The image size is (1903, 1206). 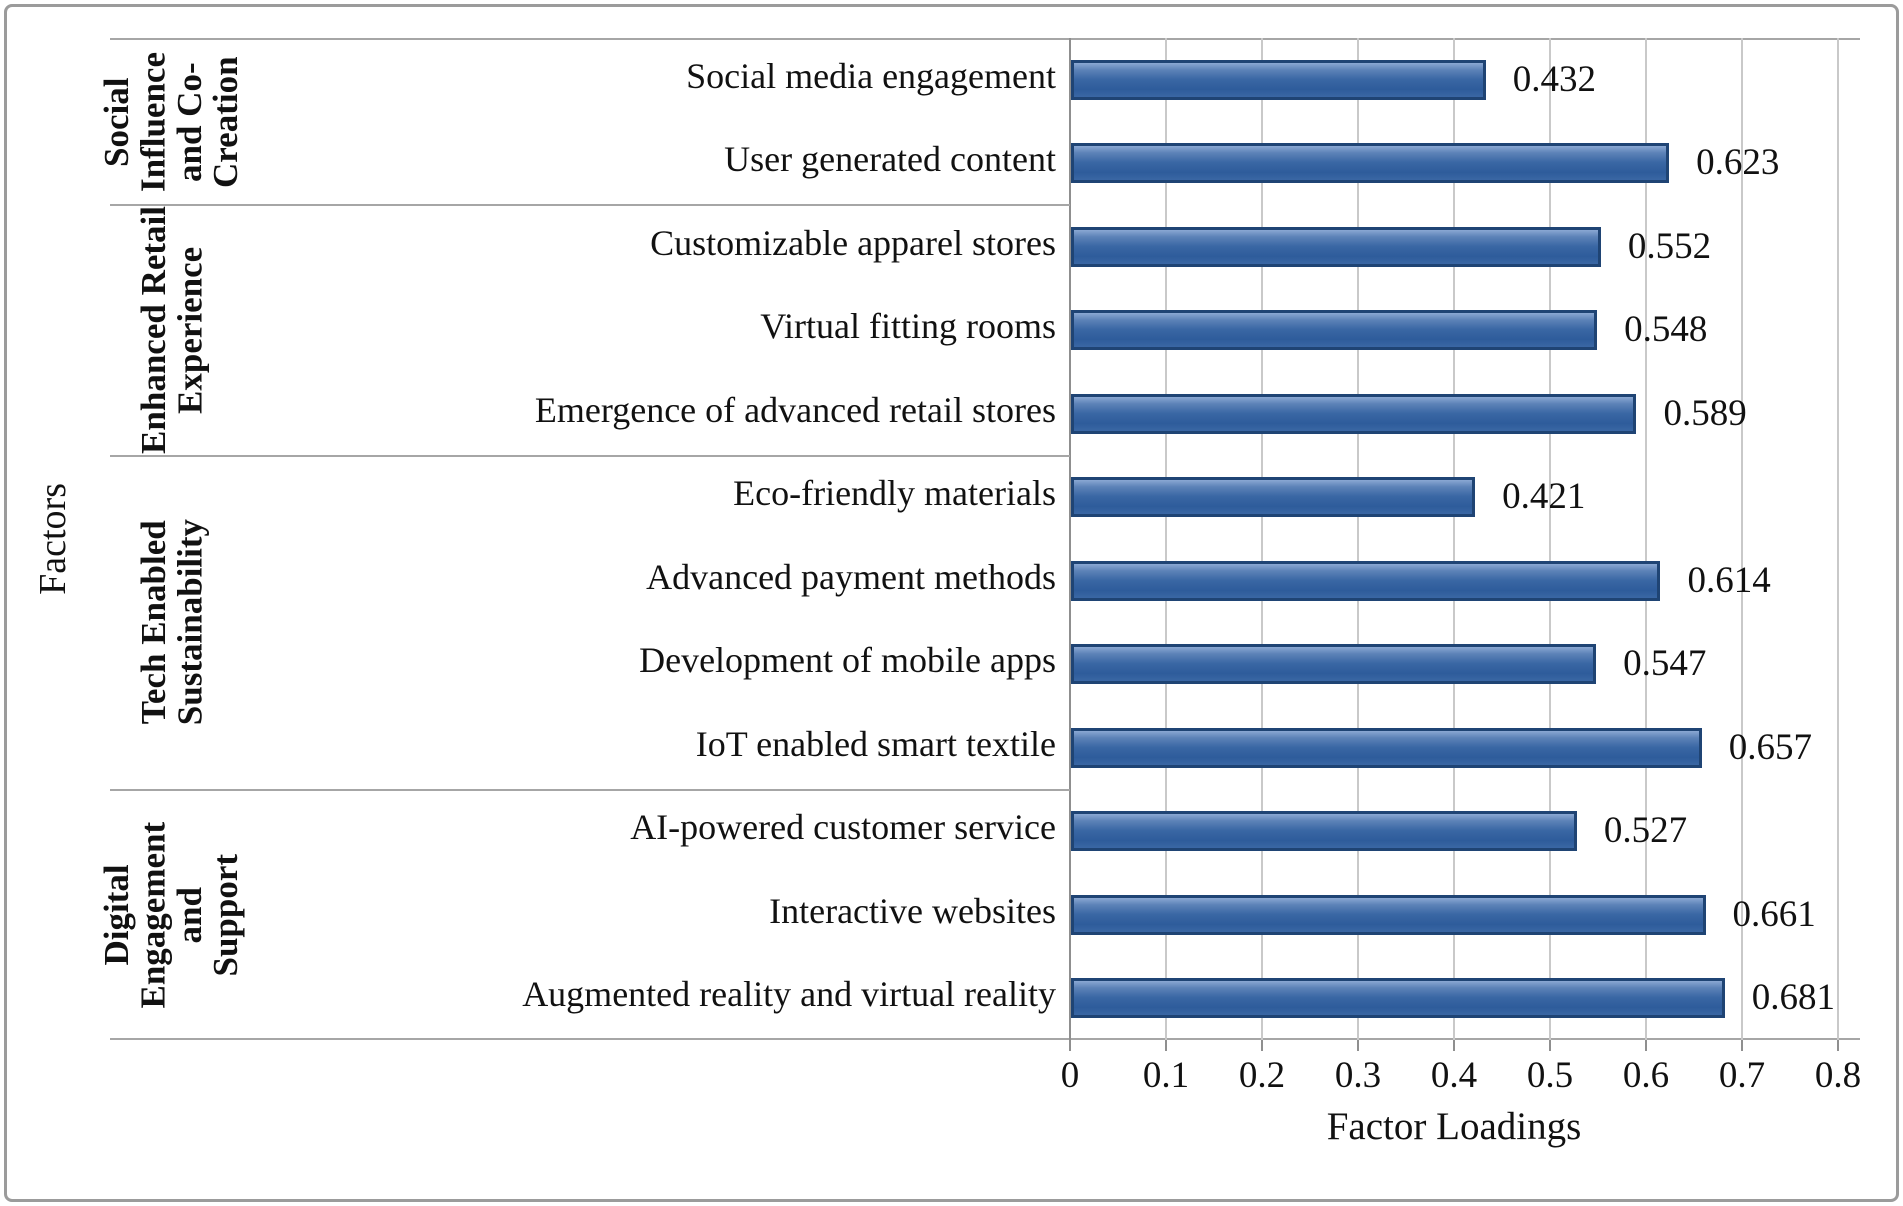 I want to click on group-label: Enhanced Retail Experience, so click(x=172, y=330).